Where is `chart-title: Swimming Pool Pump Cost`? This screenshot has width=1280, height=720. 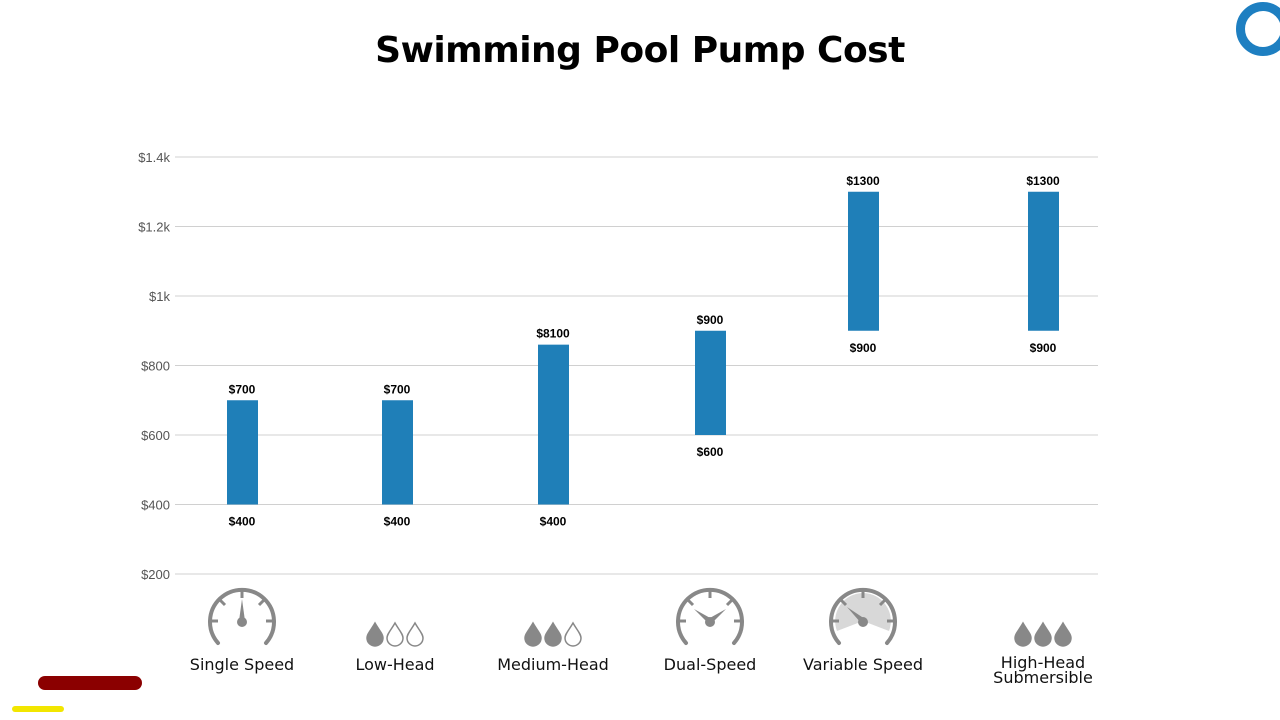 chart-title: Swimming Pool Pump Cost is located at coordinates (640, 50).